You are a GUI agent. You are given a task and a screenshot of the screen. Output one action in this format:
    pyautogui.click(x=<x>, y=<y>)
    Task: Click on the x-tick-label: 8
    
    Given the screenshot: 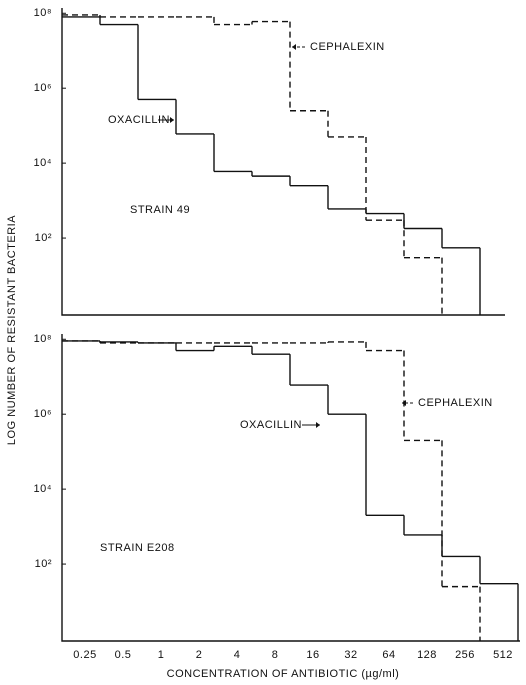 What is the action you would take?
    pyautogui.click(x=275, y=655)
    